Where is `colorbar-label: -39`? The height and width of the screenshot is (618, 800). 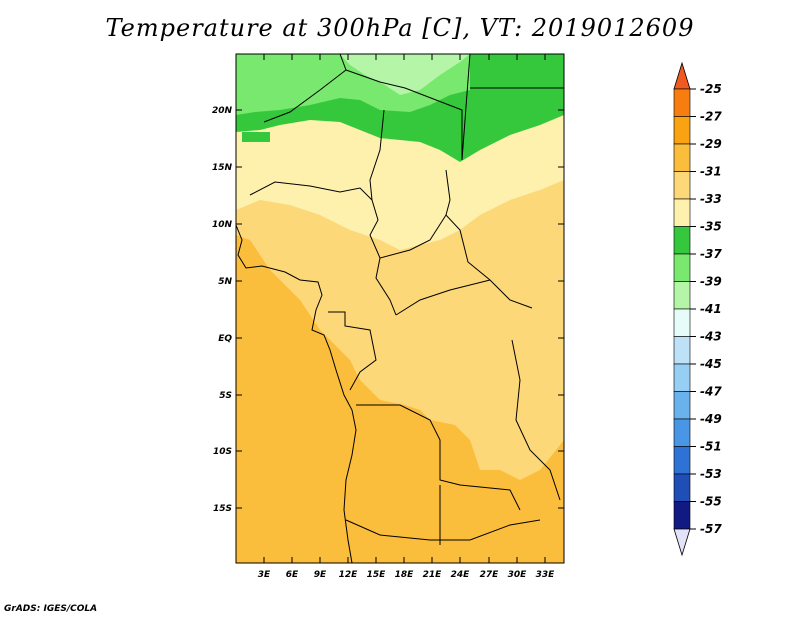 colorbar-label: -39 is located at coordinates (711, 282).